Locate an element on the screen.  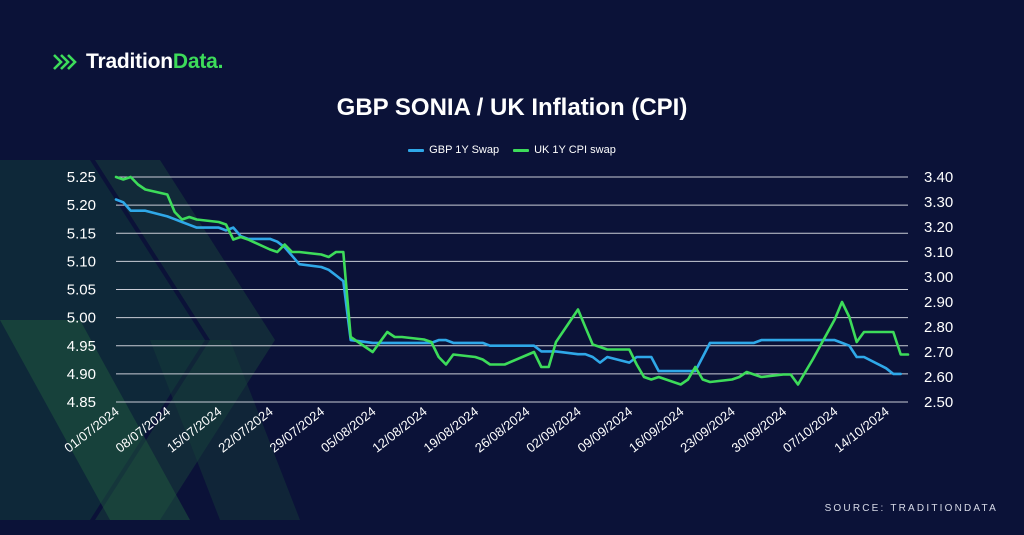
x-tick-label: 26/08/2024 is located at coordinates (502, 430).